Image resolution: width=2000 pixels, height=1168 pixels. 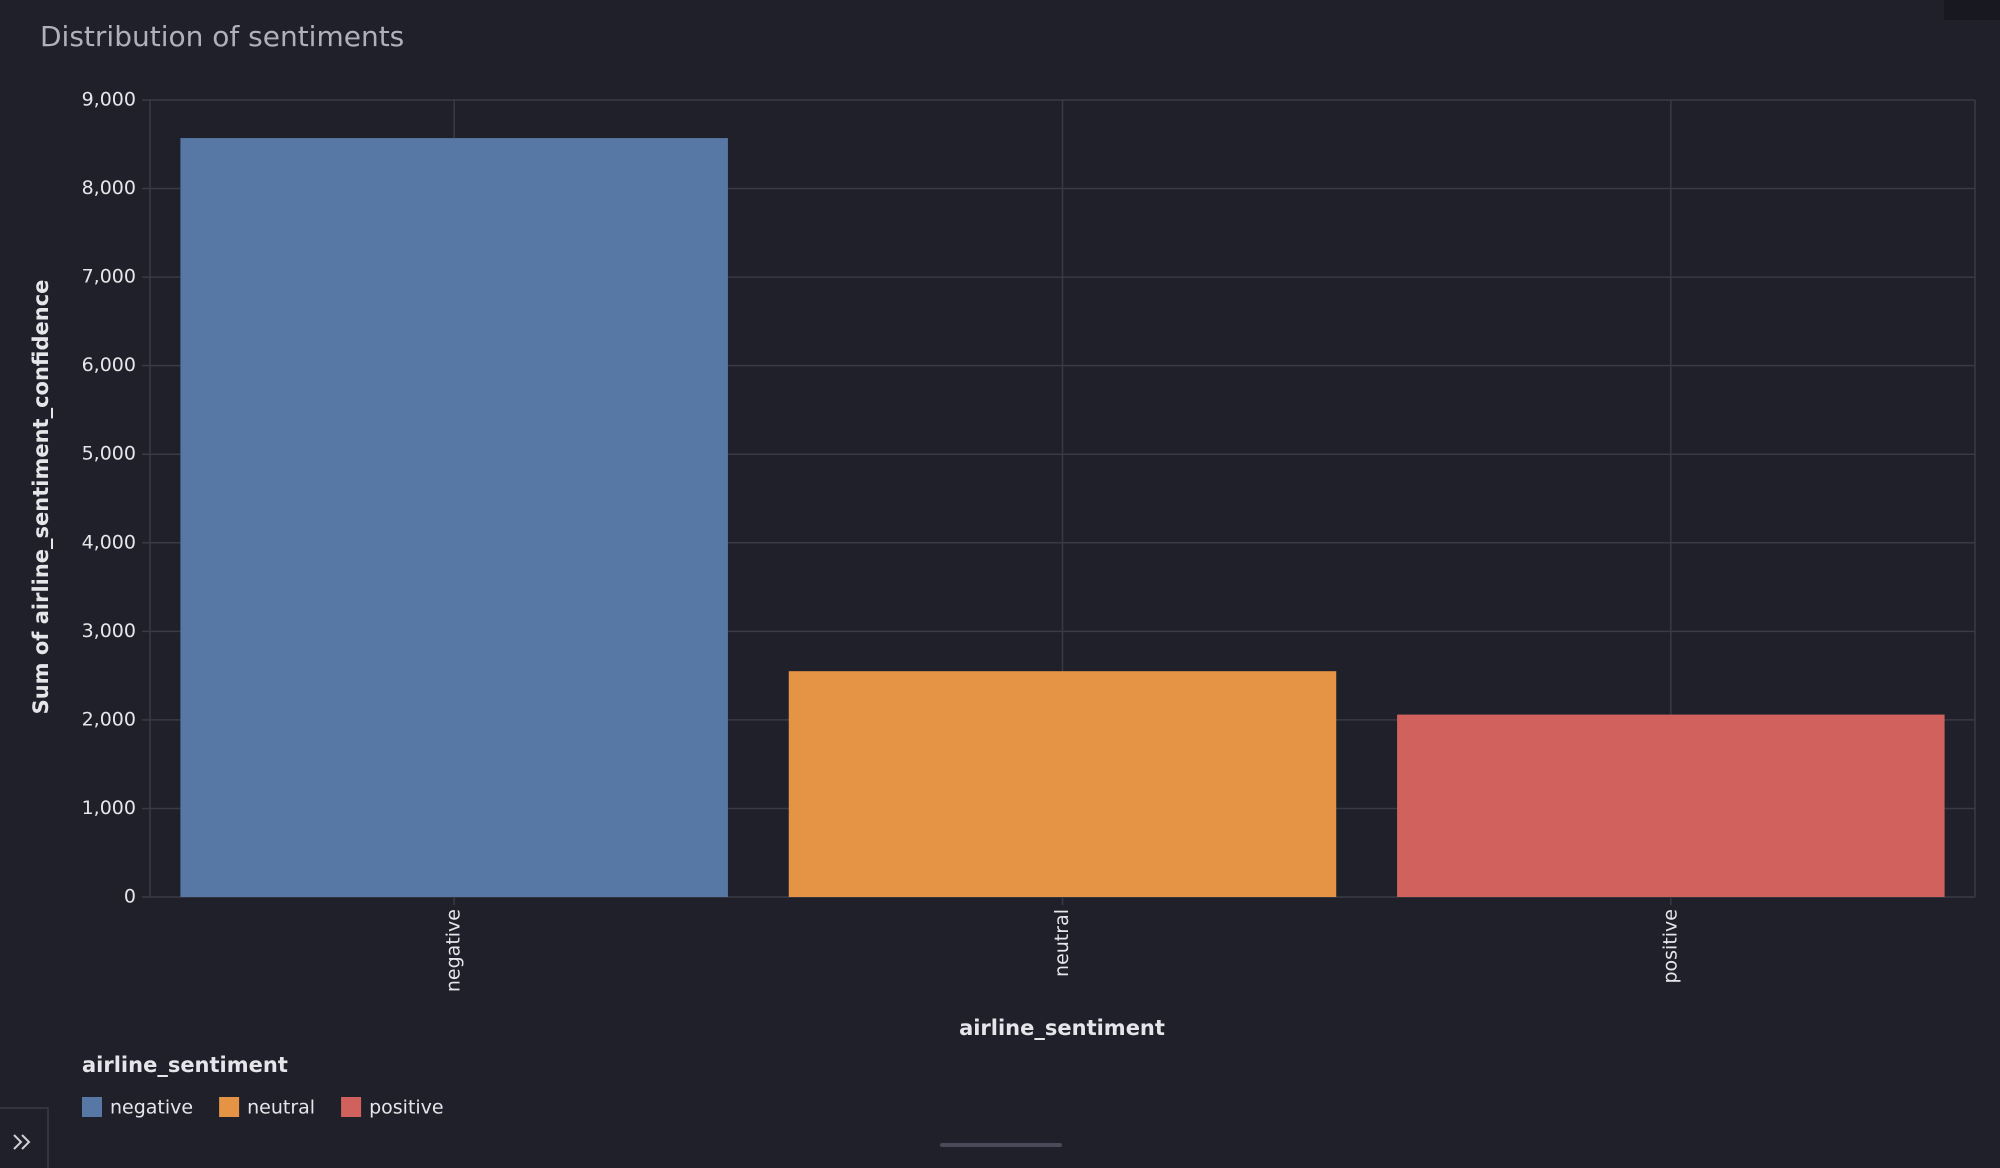 What do you see at coordinates (281, 1108) in the screenshot?
I see `legend-label: neutral` at bounding box center [281, 1108].